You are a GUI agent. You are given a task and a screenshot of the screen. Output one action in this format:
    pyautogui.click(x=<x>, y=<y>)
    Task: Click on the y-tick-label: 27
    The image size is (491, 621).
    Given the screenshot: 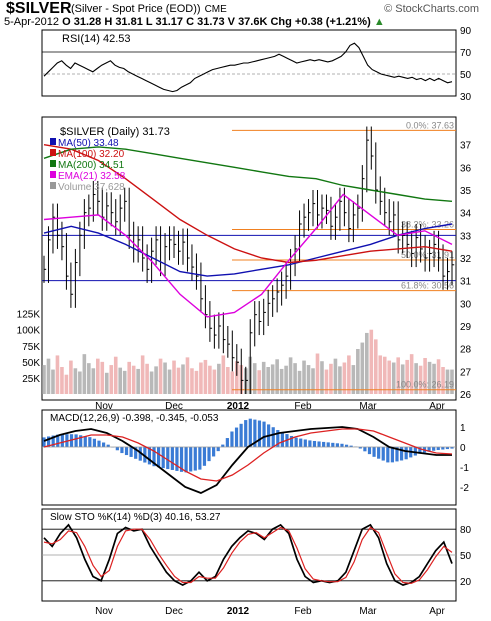 What is the action you would take?
    pyautogui.click(x=466, y=372)
    